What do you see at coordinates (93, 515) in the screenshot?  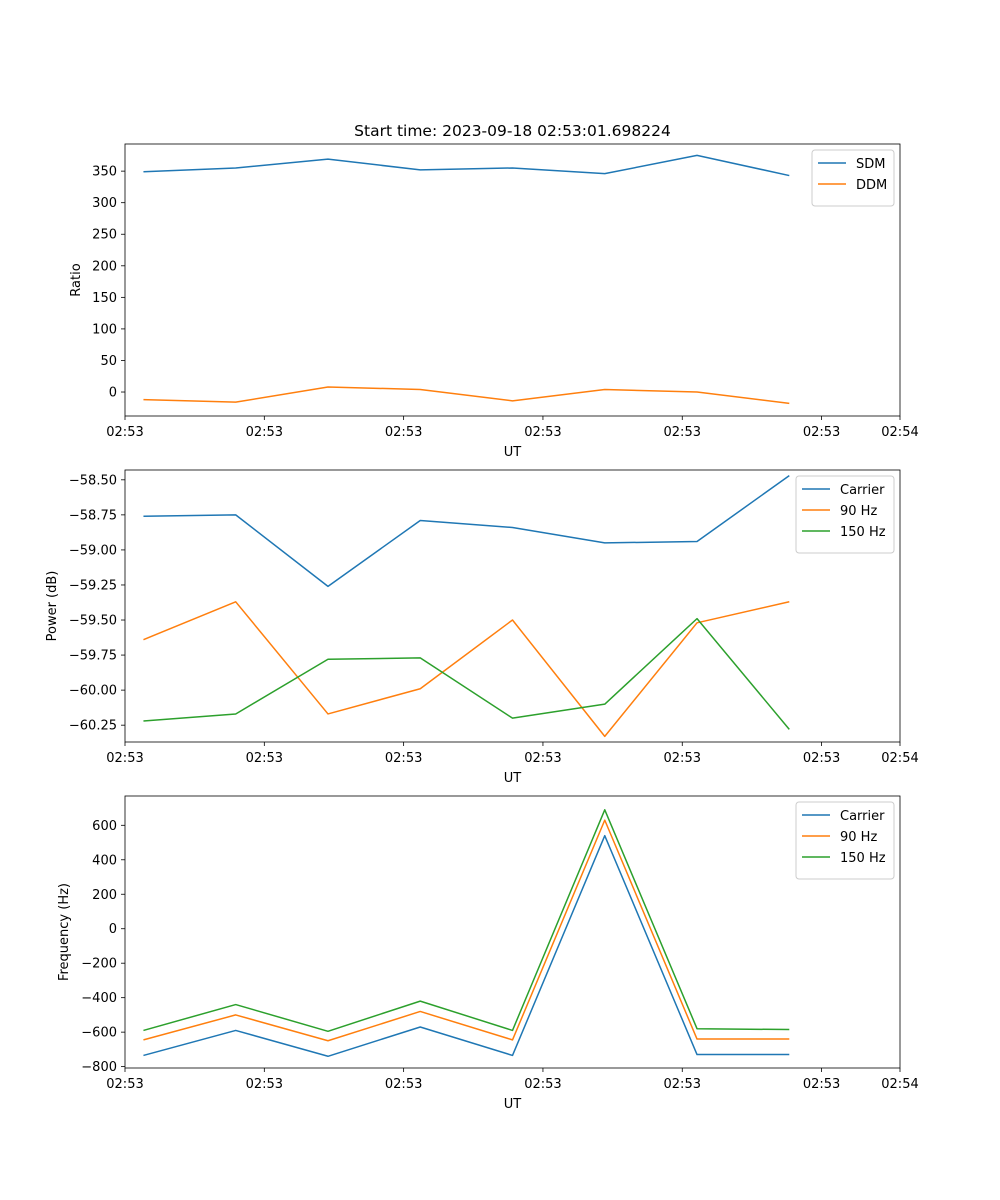 I see `y-tick-label: −58.75` at bounding box center [93, 515].